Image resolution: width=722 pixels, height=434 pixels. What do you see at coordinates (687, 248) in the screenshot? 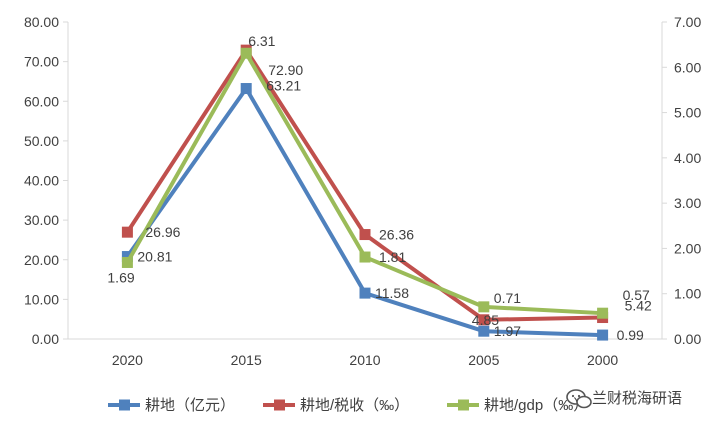
I see `y-right-tick-label: 2.00` at bounding box center [687, 248].